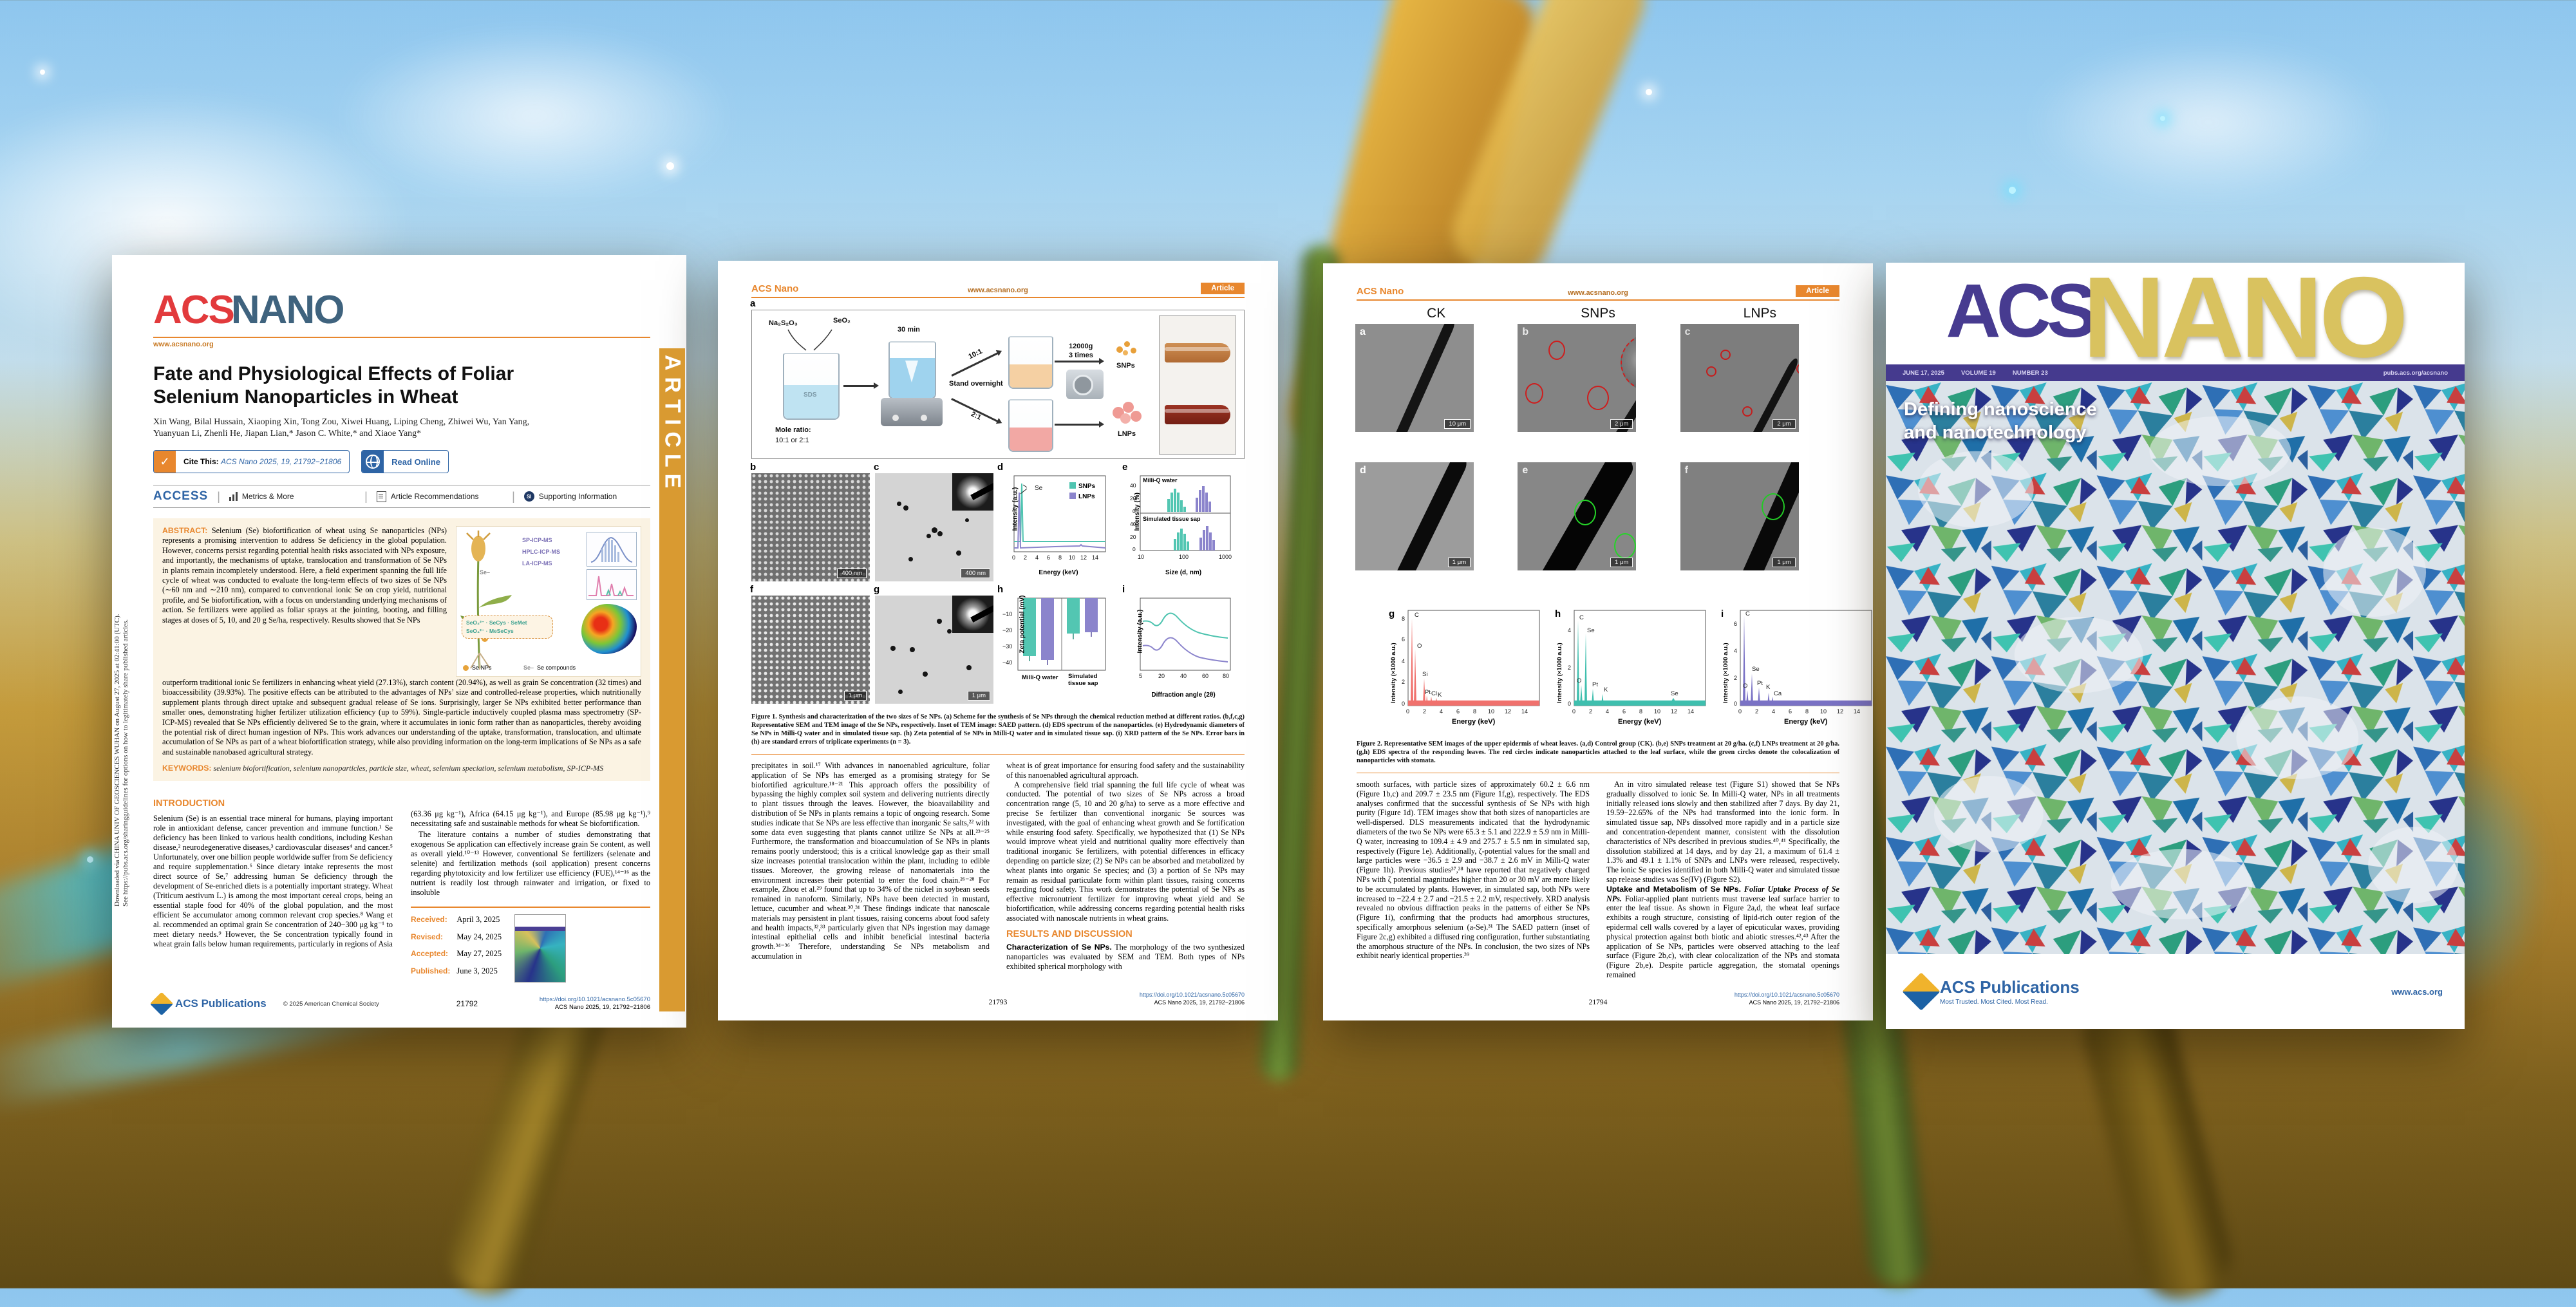 The width and height of the screenshot is (2576, 1307). I want to click on magnetic-stirrer, so click(912, 412).